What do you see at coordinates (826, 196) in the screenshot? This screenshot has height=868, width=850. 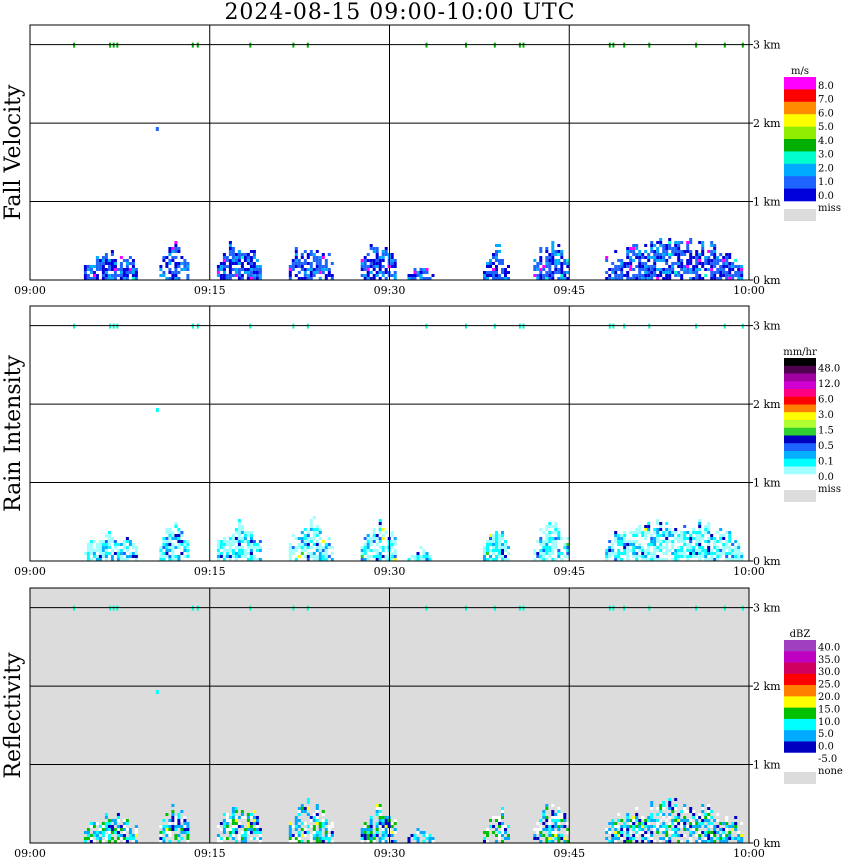 I see `colorbar-label: 0.0` at bounding box center [826, 196].